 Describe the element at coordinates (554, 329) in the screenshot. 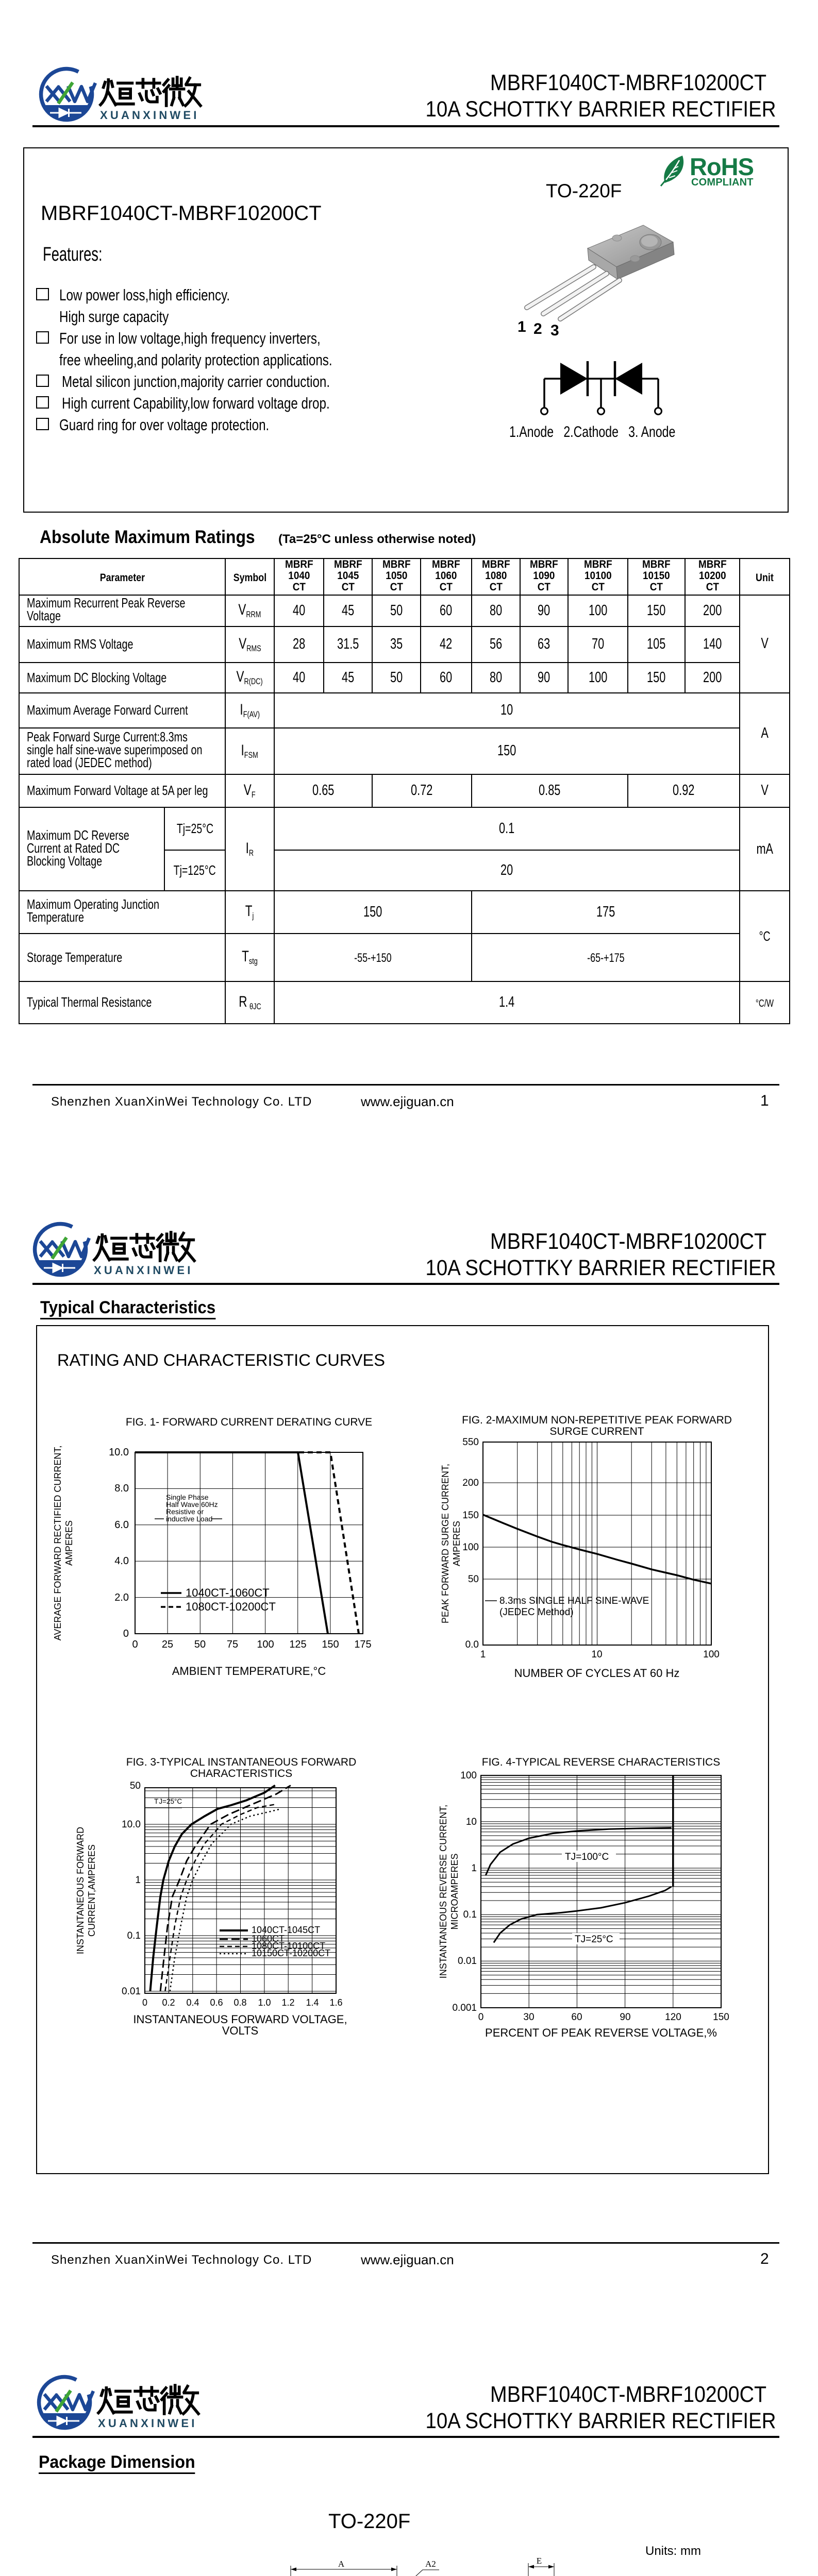

I see `svg-text: 3` at that location.